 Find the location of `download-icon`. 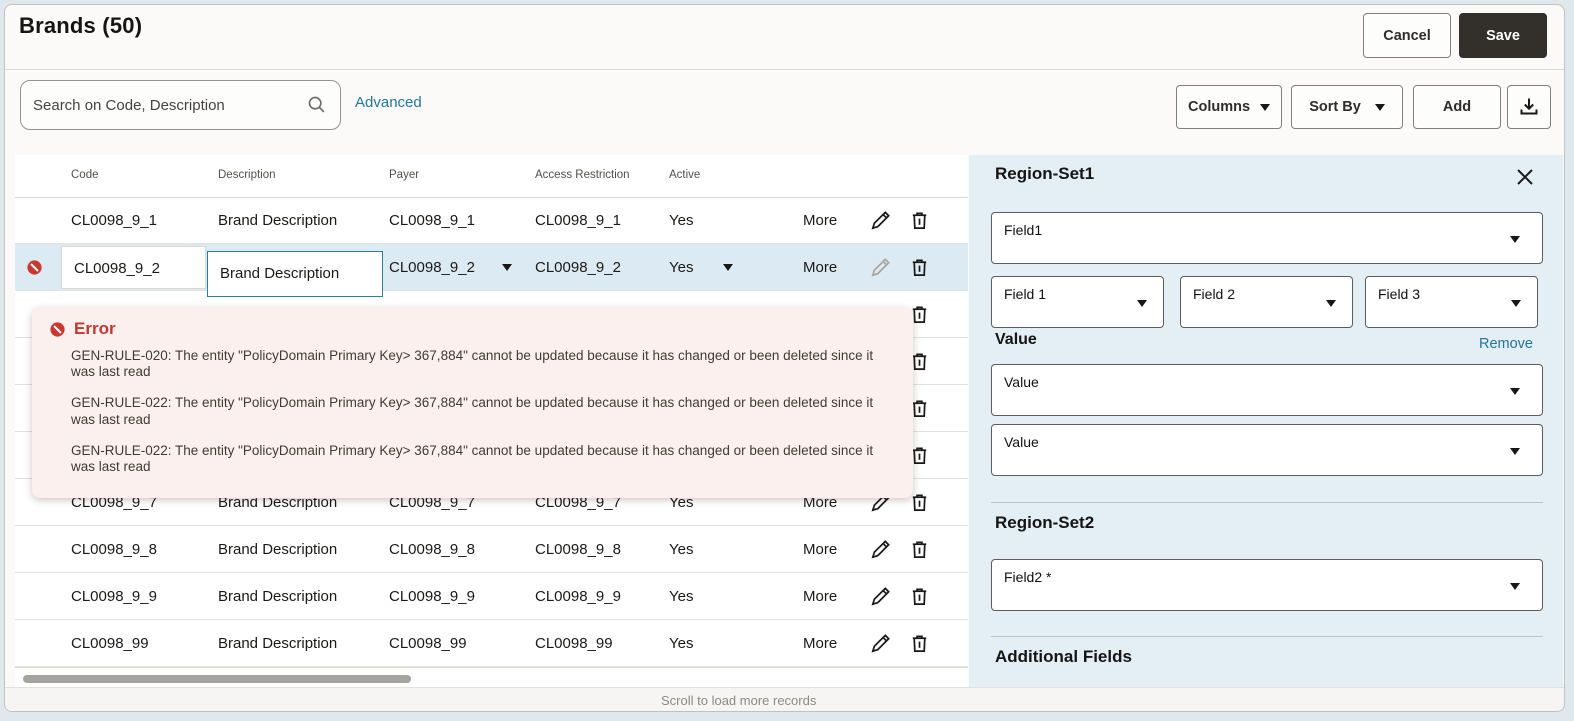

download-icon is located at coordinates (1529, 107).